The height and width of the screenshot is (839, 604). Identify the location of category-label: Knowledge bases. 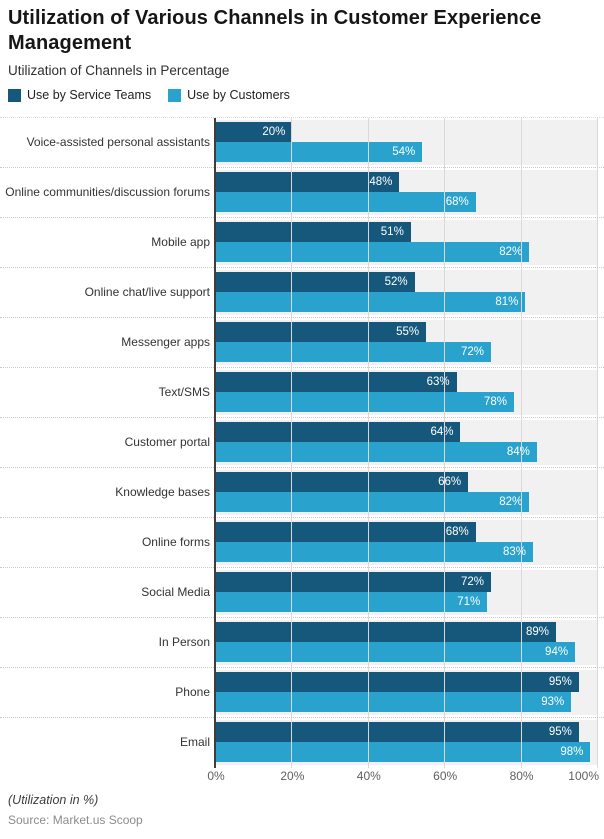
(162, 492).